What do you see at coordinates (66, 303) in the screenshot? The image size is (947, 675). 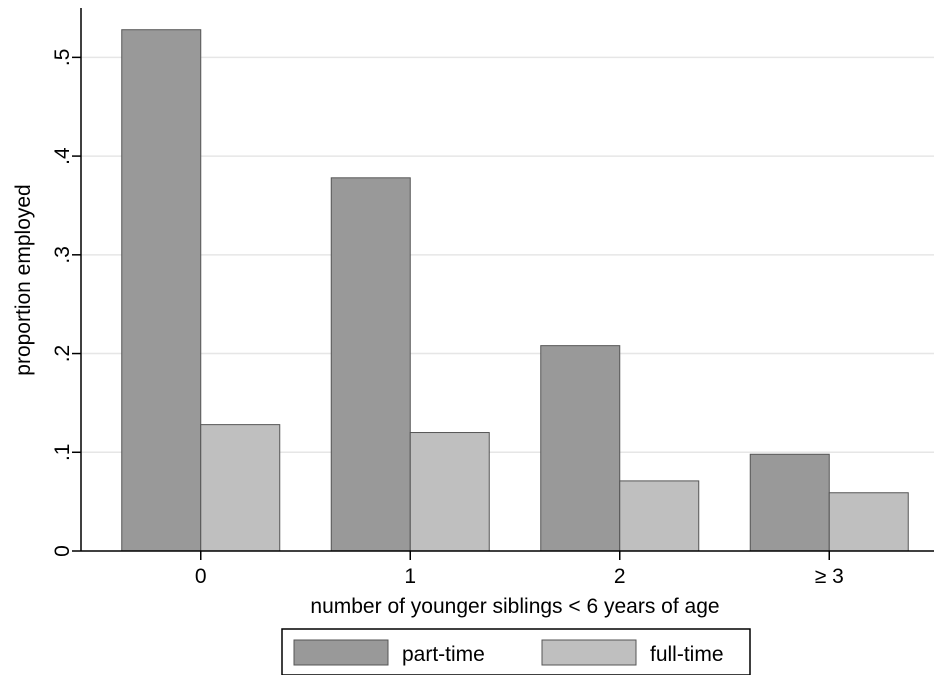 I see `y-axis-ticks: 0 .1 .2 .3 .4 .5` at bounding box center [66, 303].